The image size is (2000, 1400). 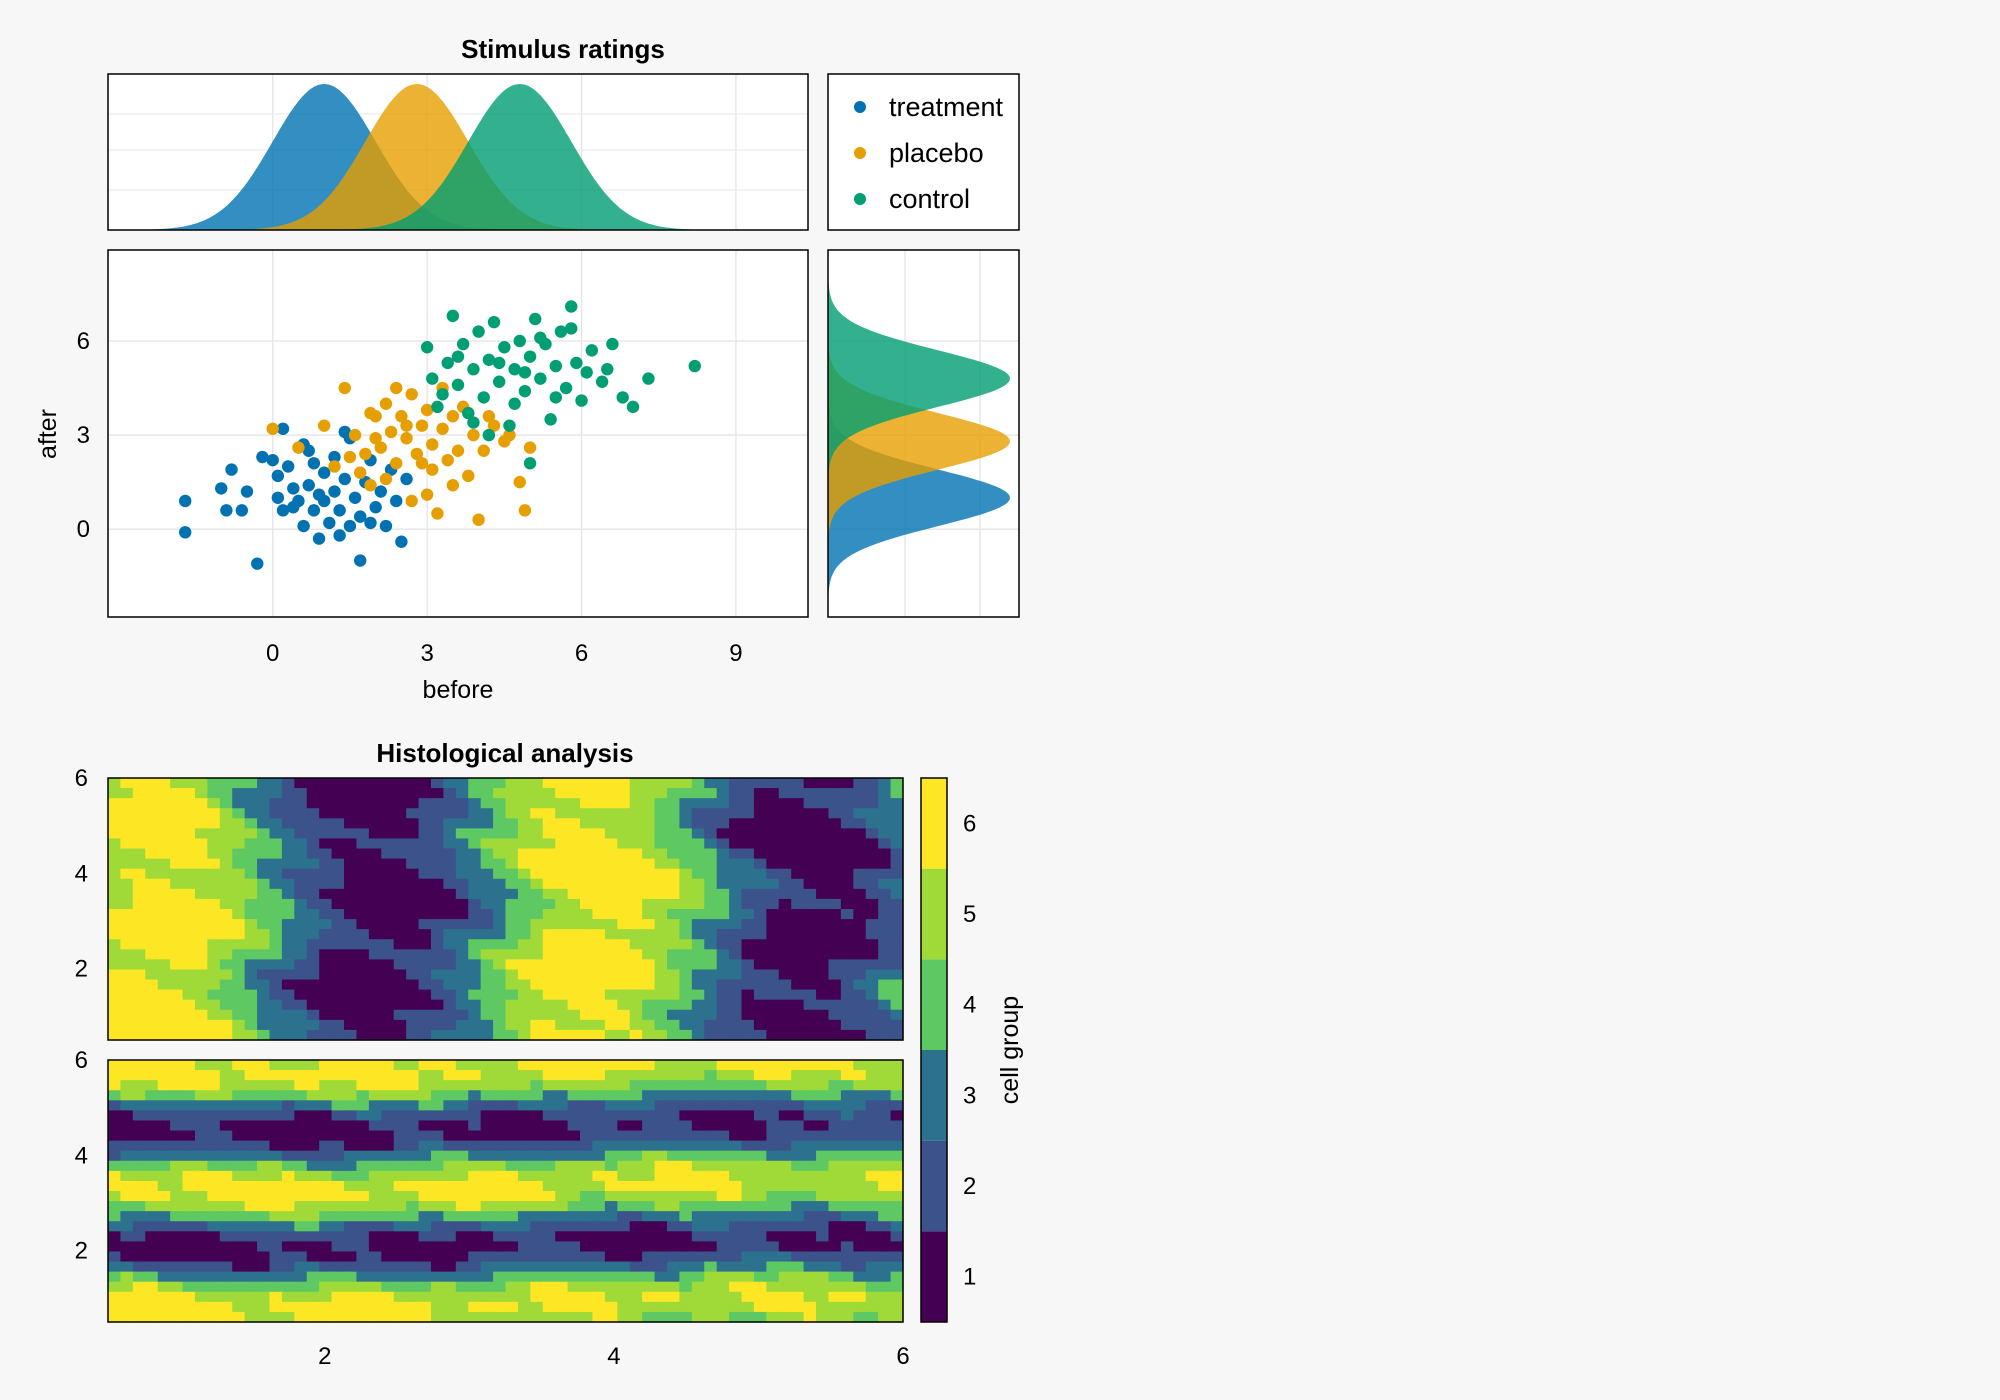 What do you see at coordinates (860, 153) in the screenshot?
I see `legend-marker-placebo` at bounding box center [860, 153].